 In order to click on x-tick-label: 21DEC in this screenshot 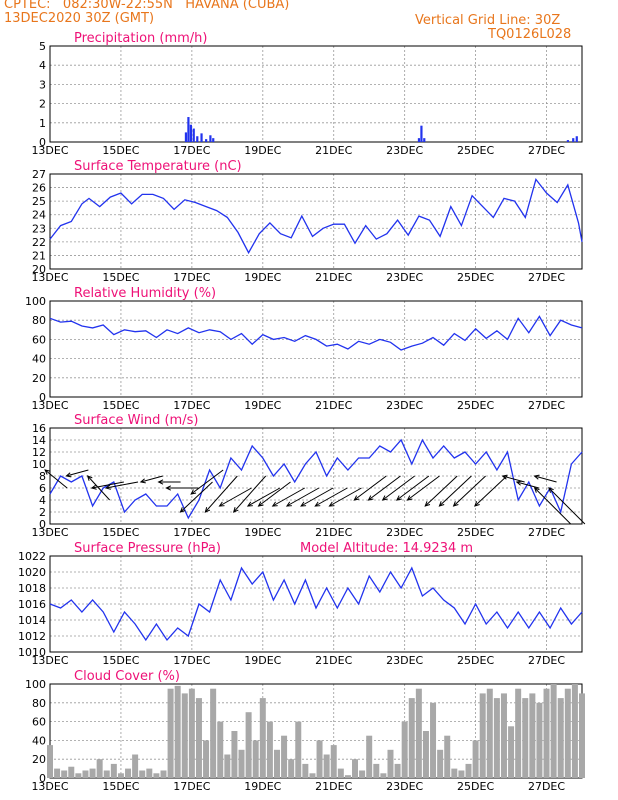, I will do `click(333, 786)`.